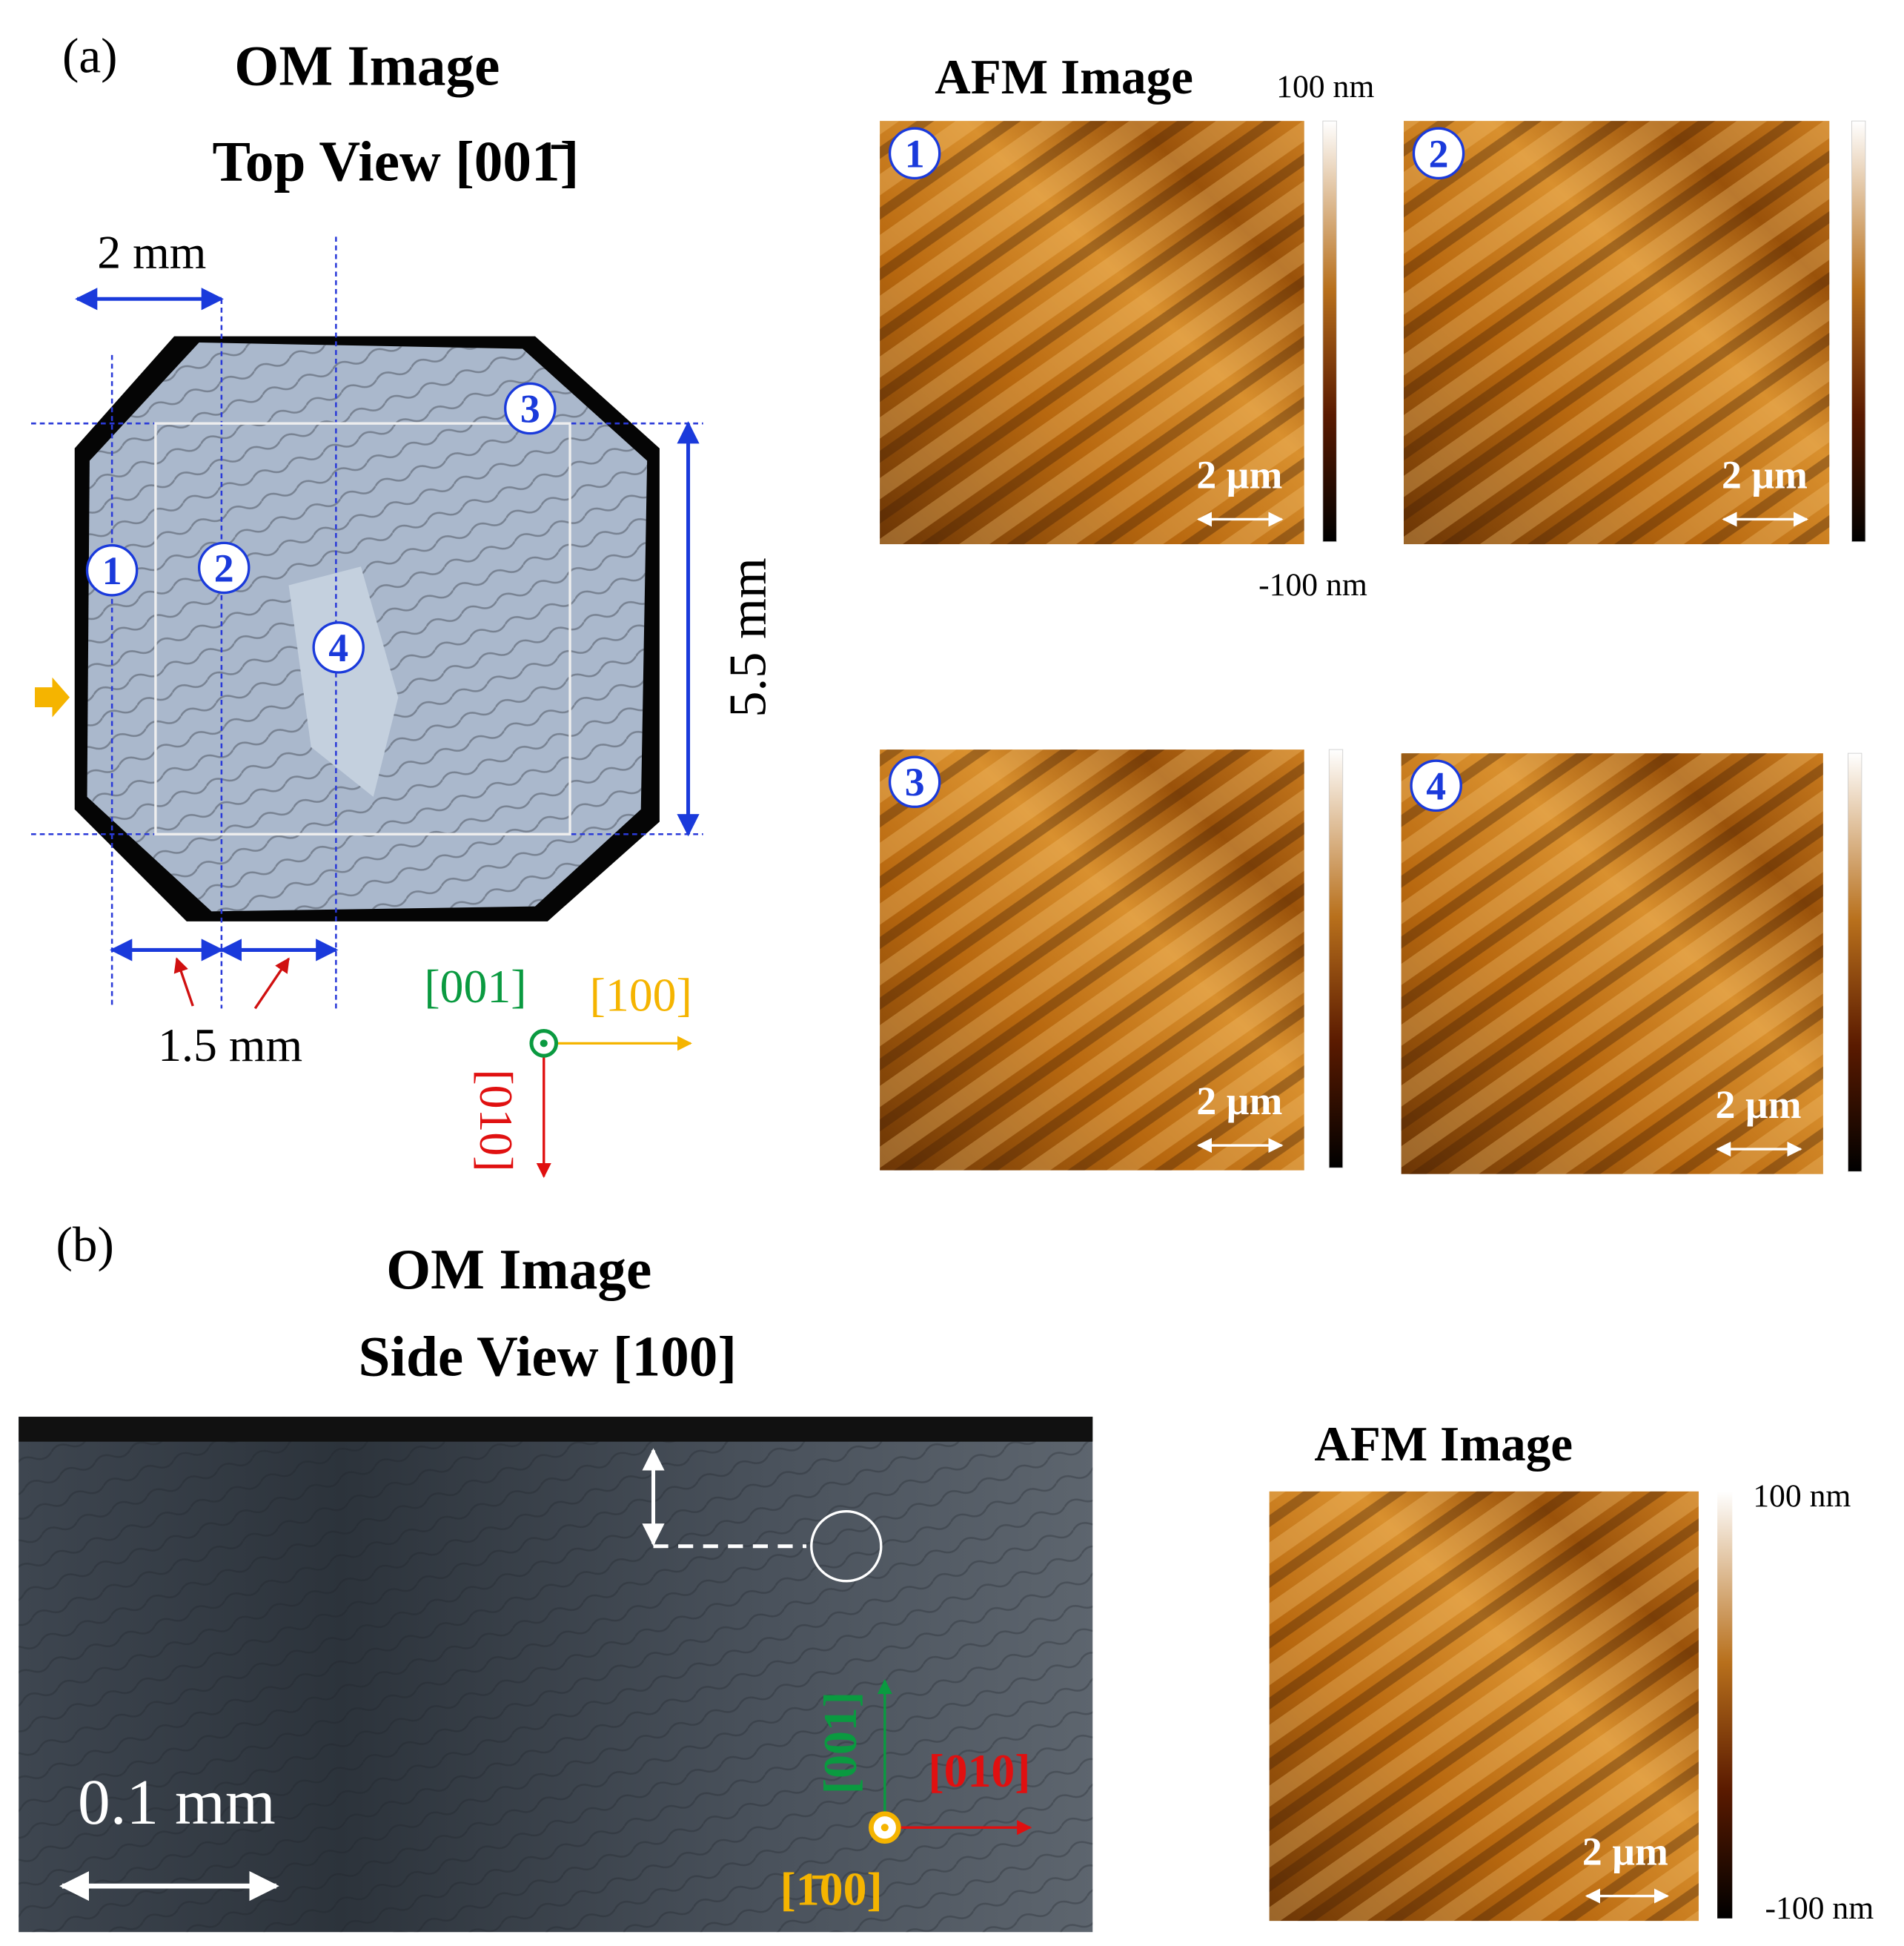 The width and height of the screenshot is (1904, 1946). I want to click on spacing-label: 1.5 mm, so click(230, 1045).